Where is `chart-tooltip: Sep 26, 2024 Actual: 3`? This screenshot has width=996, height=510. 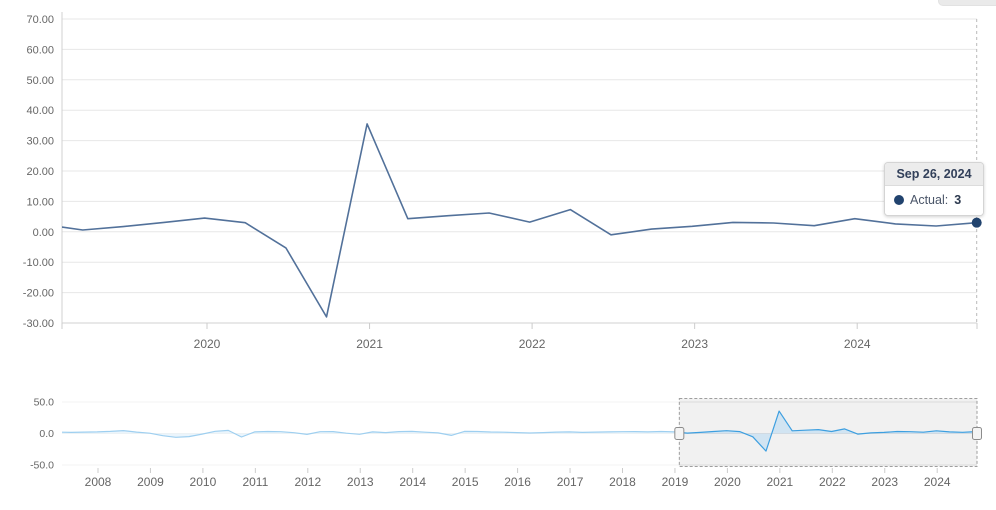 chart-tooltip: Sep 26, 2024 Actual: 3 is located at coordinates (934, 189).